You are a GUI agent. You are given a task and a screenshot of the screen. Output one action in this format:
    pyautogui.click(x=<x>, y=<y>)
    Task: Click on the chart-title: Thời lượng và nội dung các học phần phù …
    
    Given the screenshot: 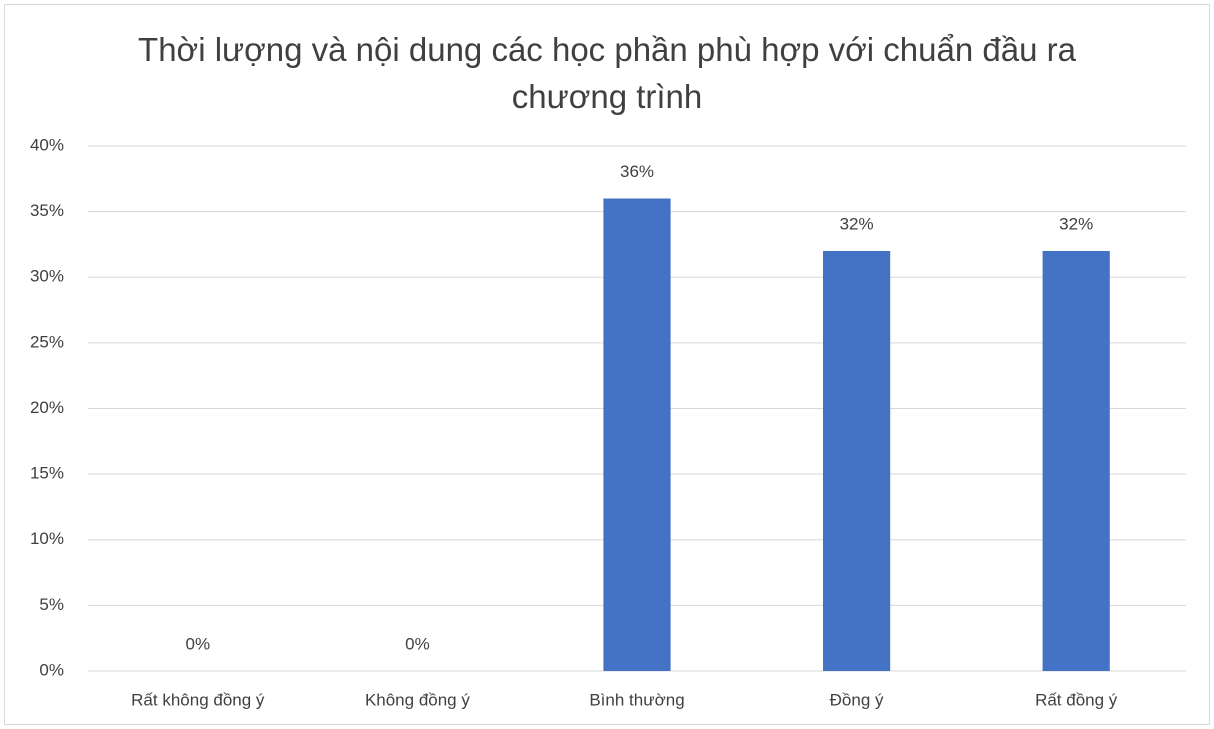 What is the action you would take?
    pyautogui.click(x=607, y=73)
    